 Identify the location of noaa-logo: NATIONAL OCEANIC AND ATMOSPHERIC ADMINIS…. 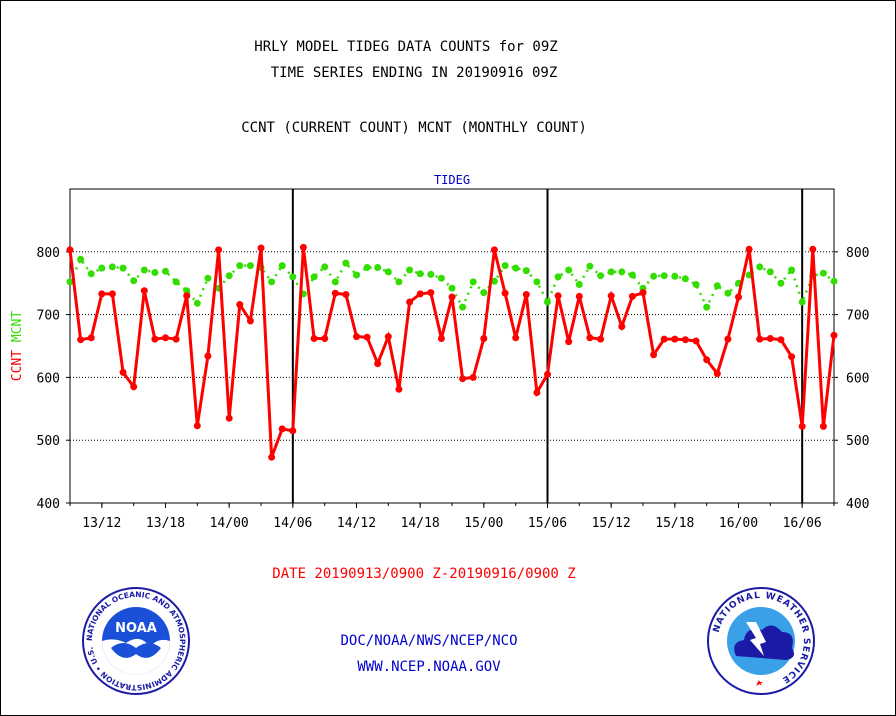
(135, 640).